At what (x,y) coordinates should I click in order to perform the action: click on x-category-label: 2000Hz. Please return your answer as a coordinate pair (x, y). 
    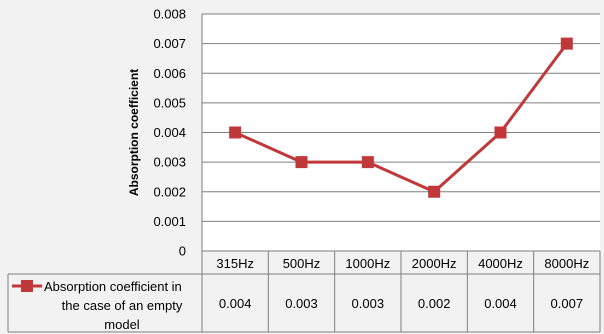
    Looking at the image, I should click on (434, 263).